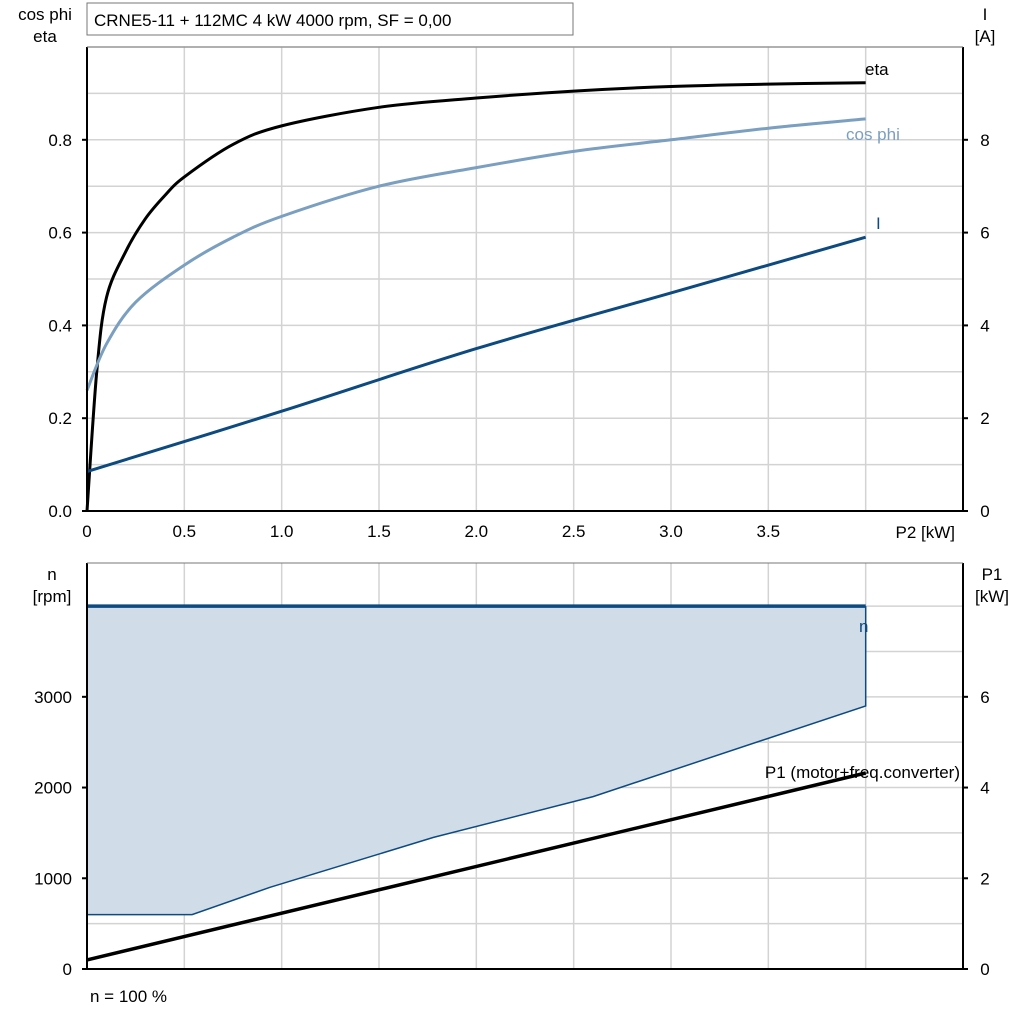  I want to click on x-tick-label: 1.0, so click(282, 531).